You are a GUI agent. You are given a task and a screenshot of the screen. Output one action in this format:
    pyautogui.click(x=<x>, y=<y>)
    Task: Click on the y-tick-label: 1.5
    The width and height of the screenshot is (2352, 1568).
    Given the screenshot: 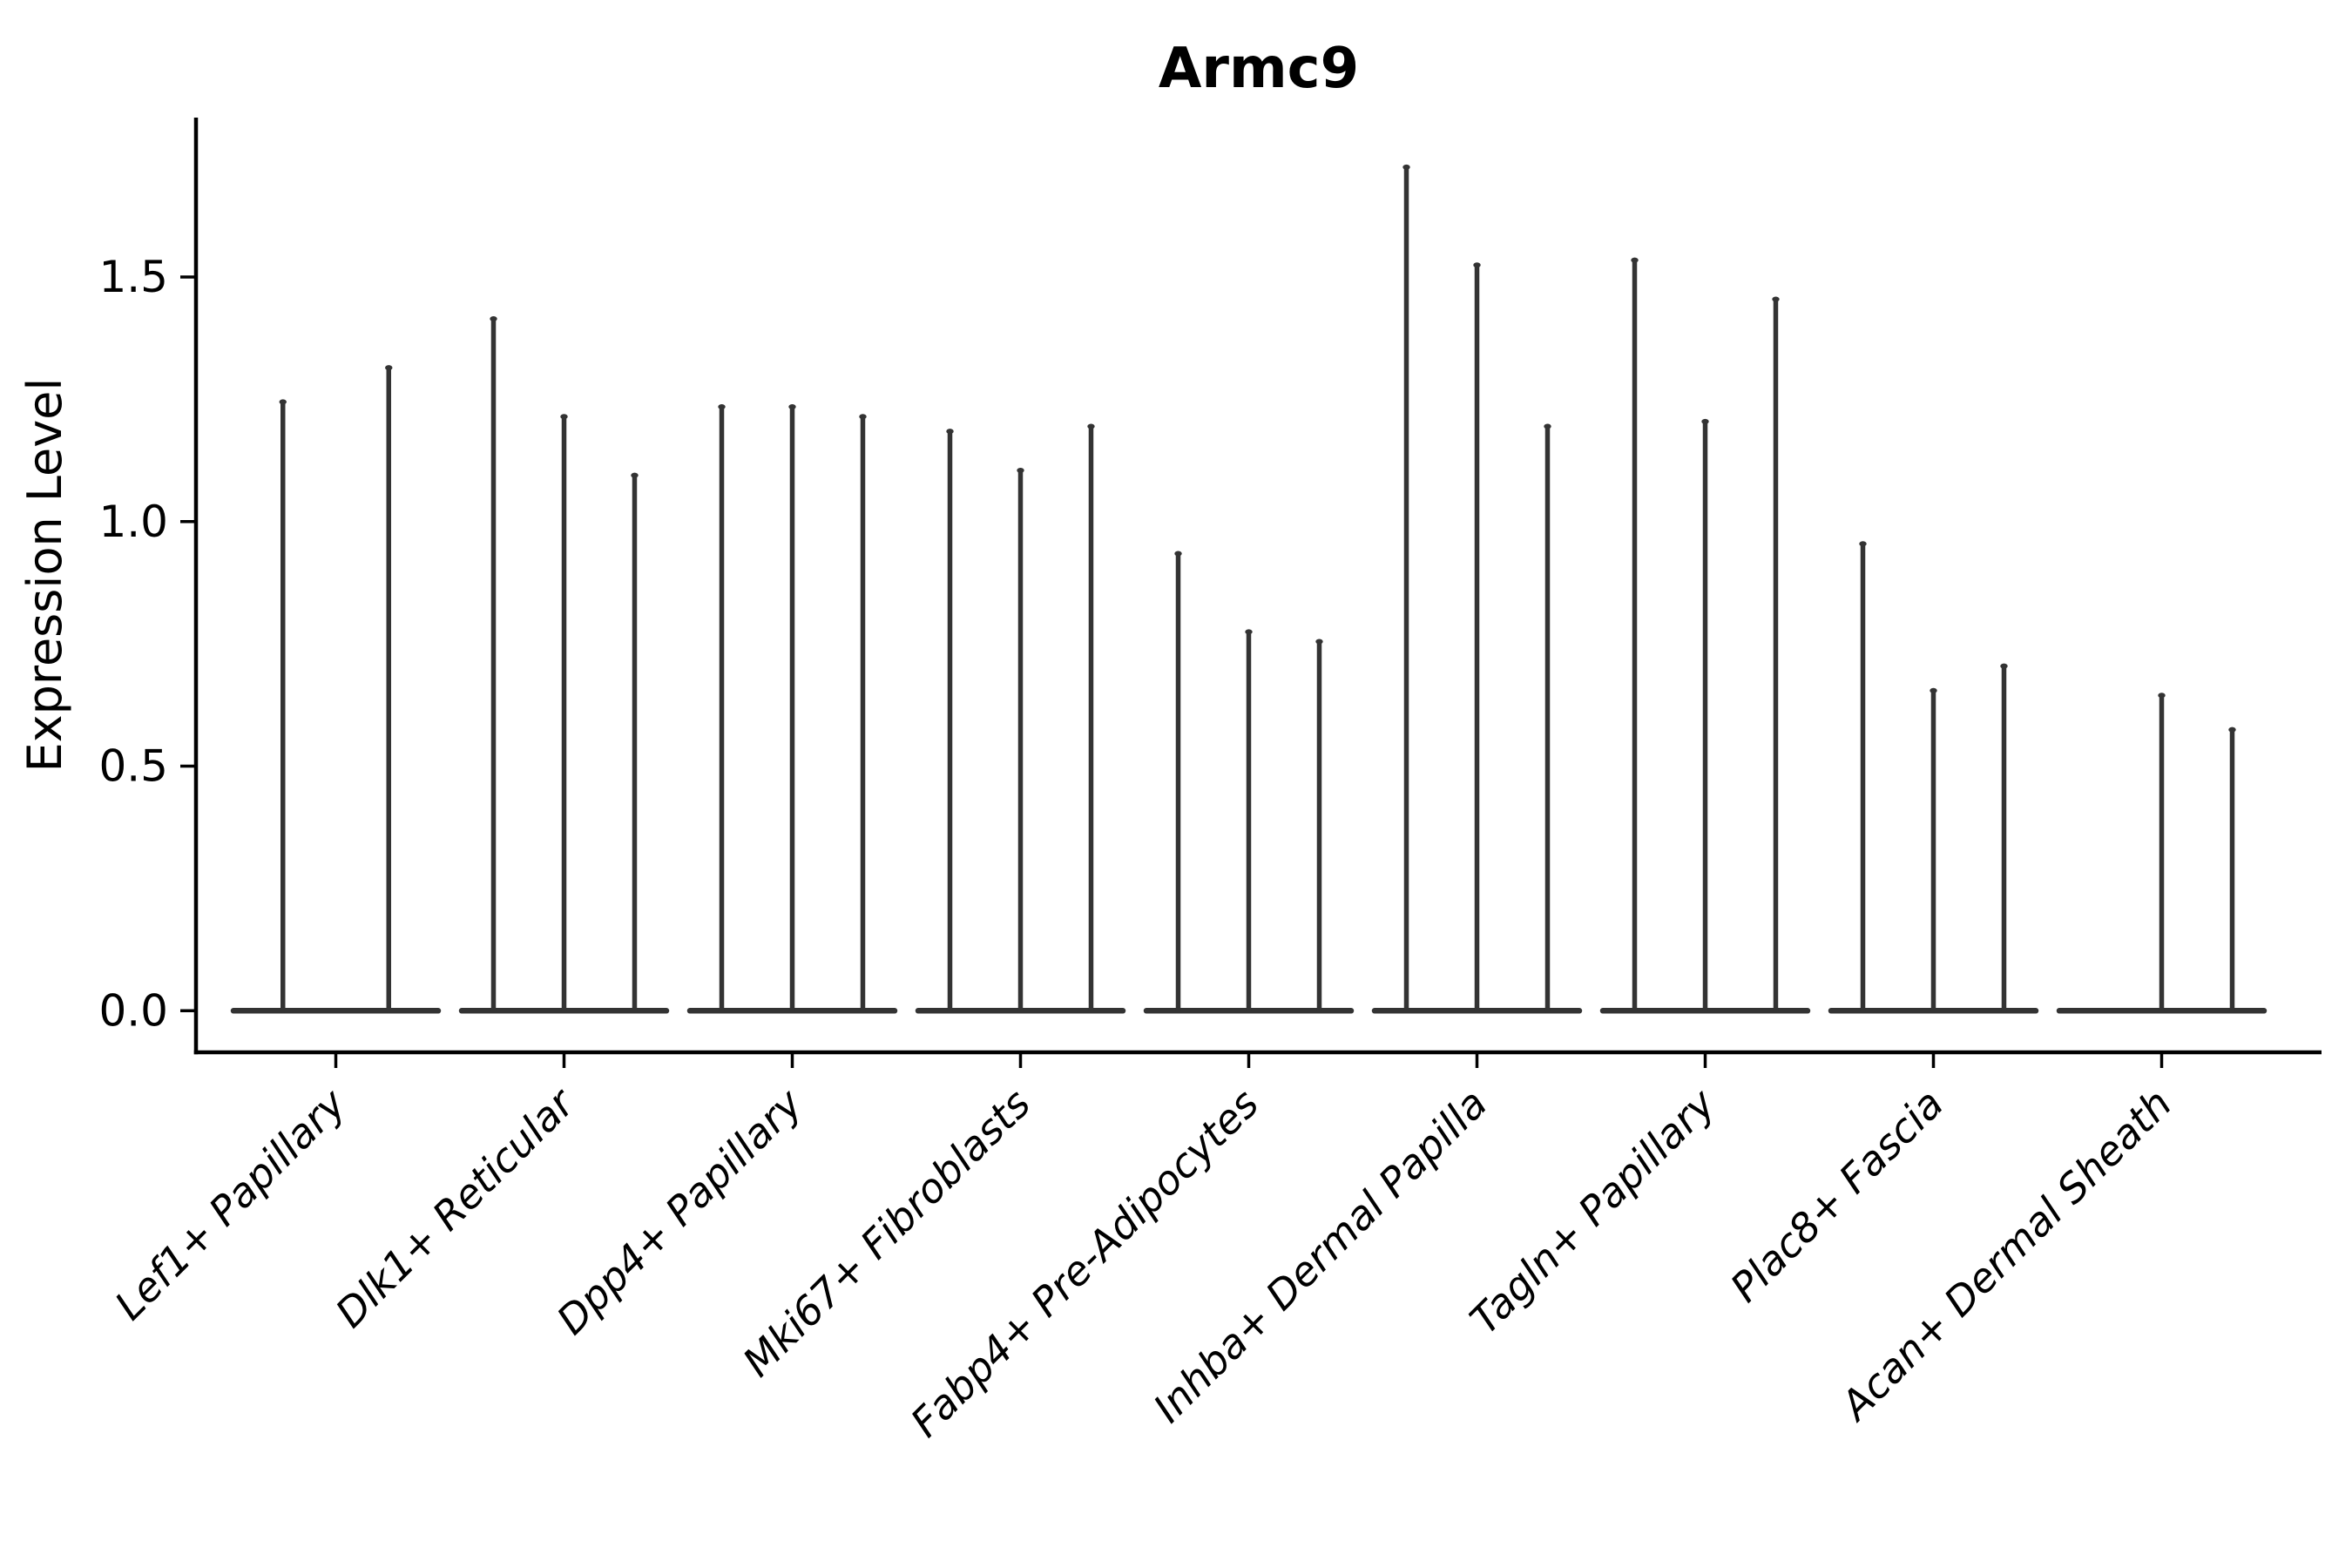 What is the action you would take?
    pyautogui.click(x=133, y=277)
    